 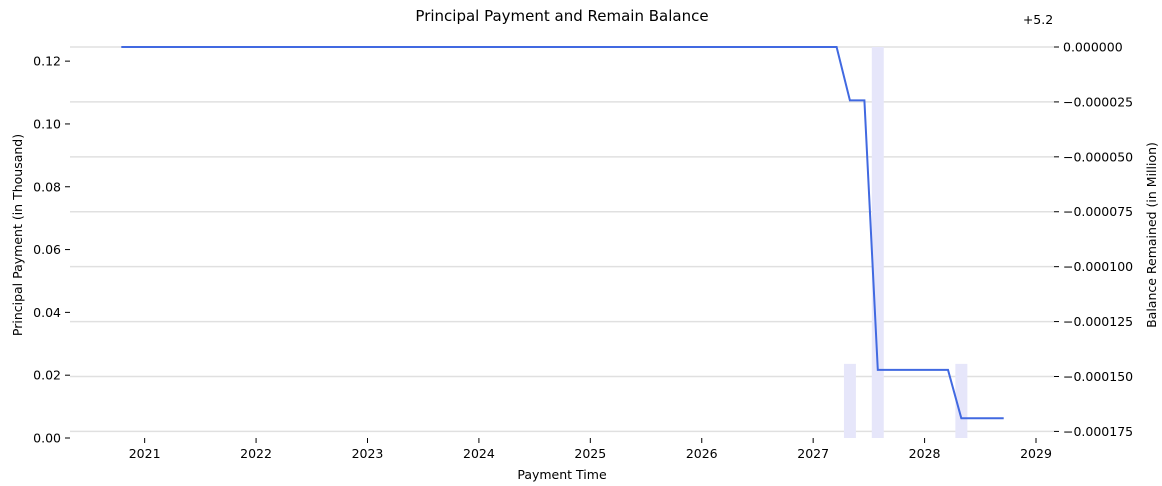 What do you see at coordinates (561, 16) in the screenshot?
I see `chart-title: Principal Payment and Remain Balance` at bounding box center [561, 16].